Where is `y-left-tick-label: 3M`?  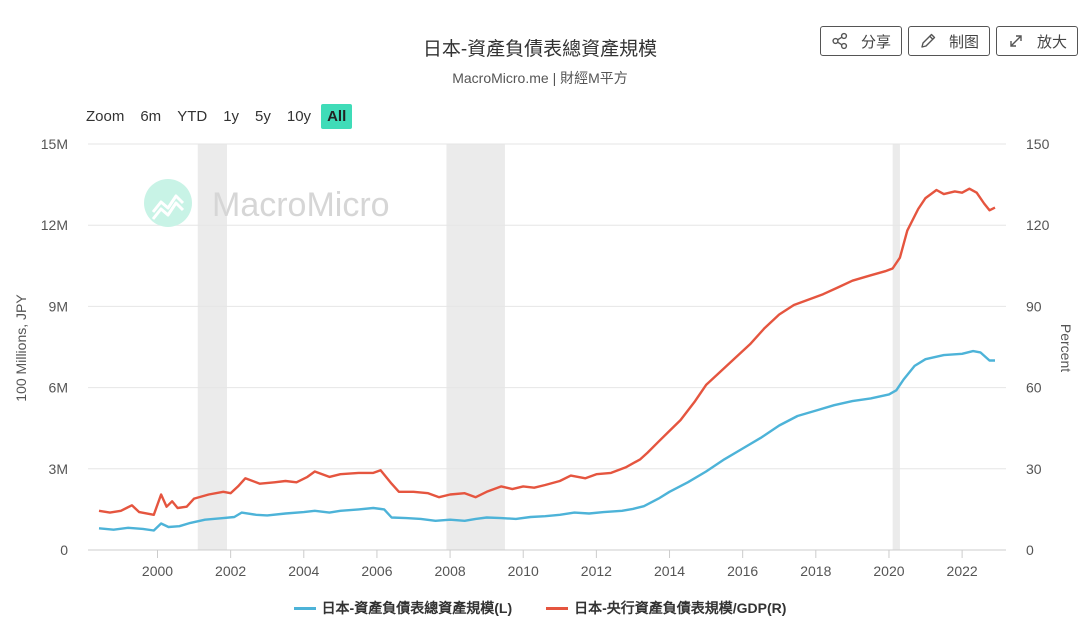
y-left-tick-label: 3M is located at coordinates (58, 469).